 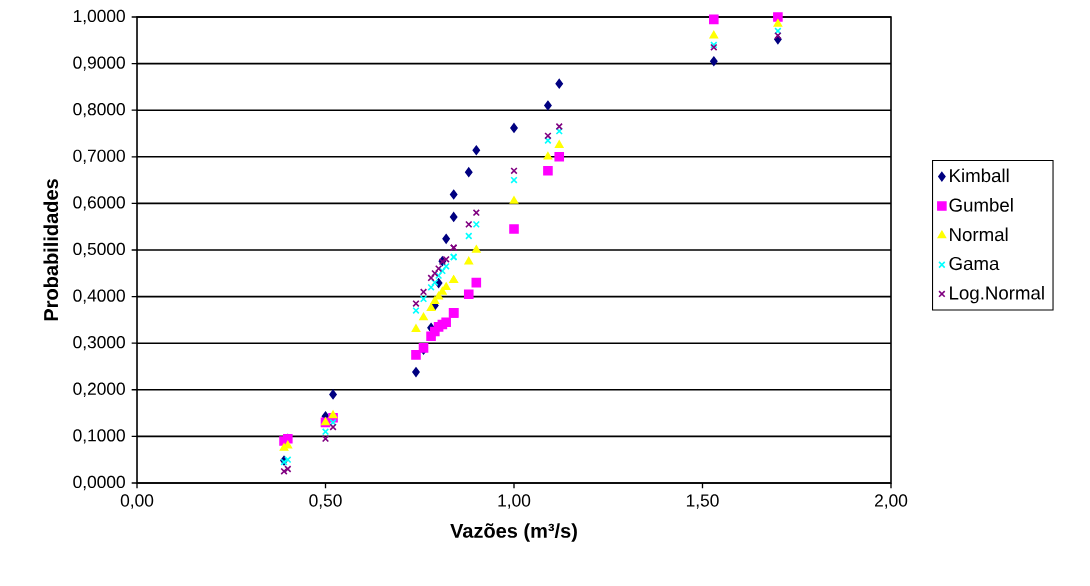 I want to click on x-axis-title: Vazões (m³/s), so click(x=513, y=532).